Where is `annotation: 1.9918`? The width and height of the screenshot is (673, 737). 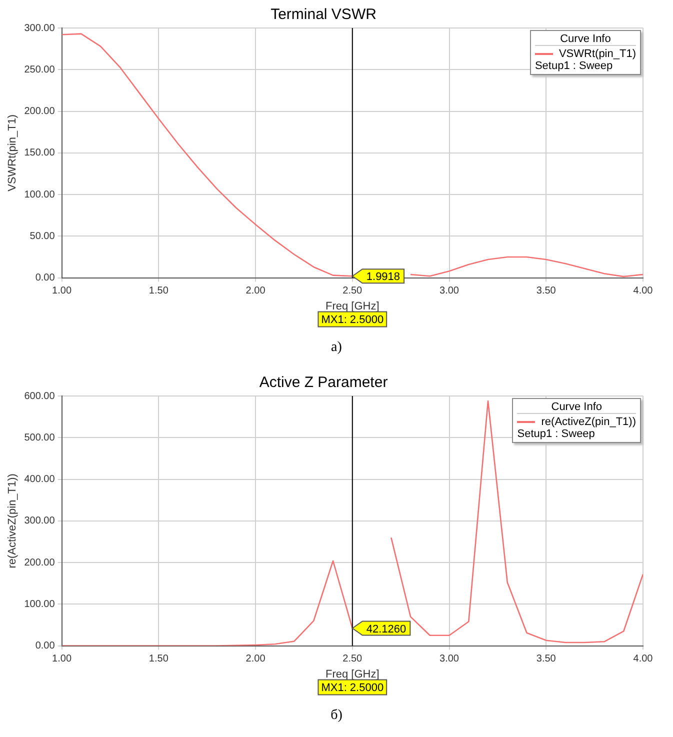
annotation: 1.9918 is located at coordinates (383, 277).